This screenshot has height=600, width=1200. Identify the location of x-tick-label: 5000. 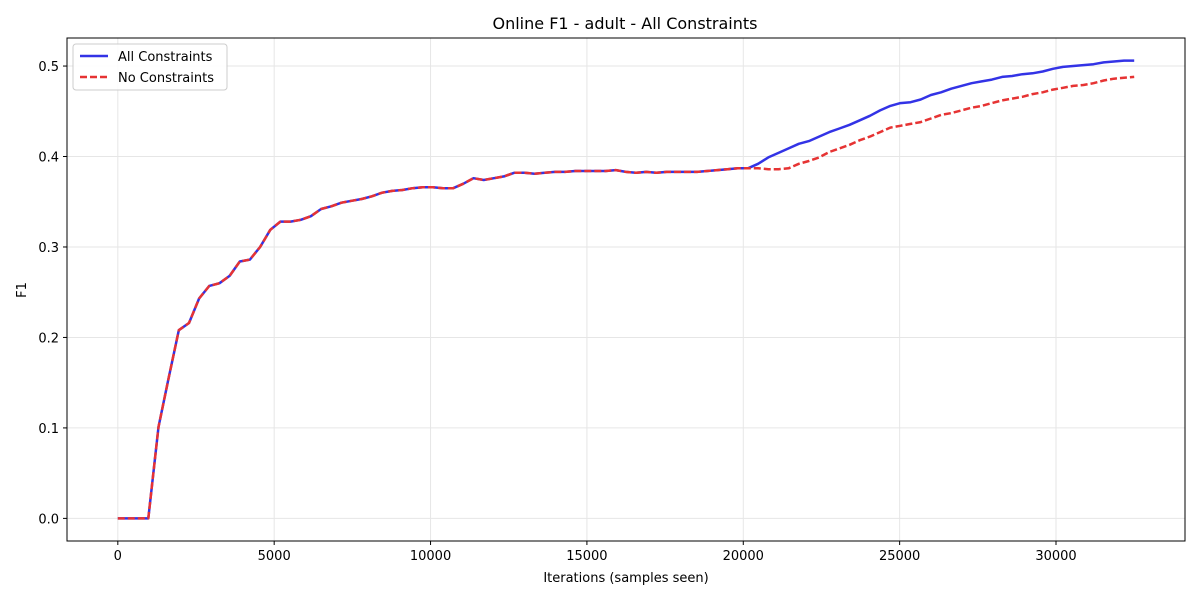
(274, 556).